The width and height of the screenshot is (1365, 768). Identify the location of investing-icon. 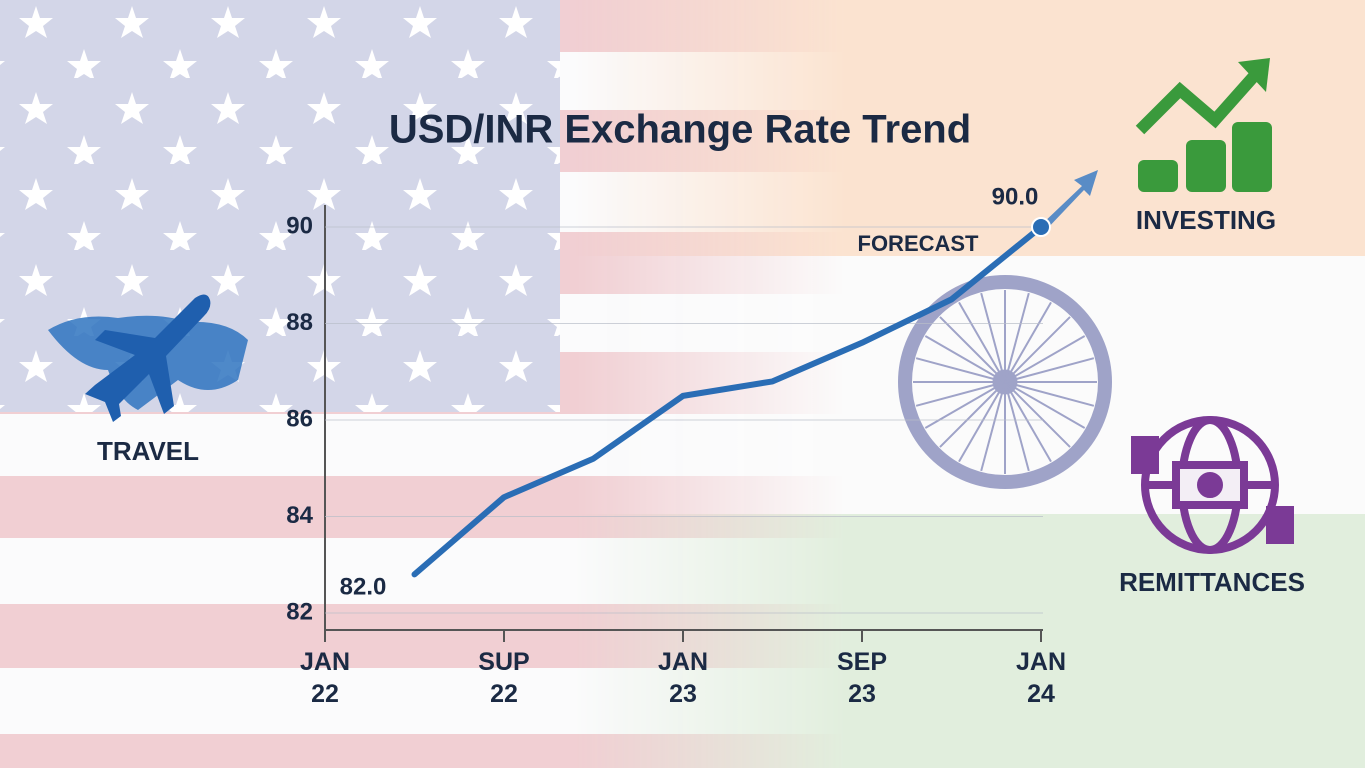
(1203, 125).